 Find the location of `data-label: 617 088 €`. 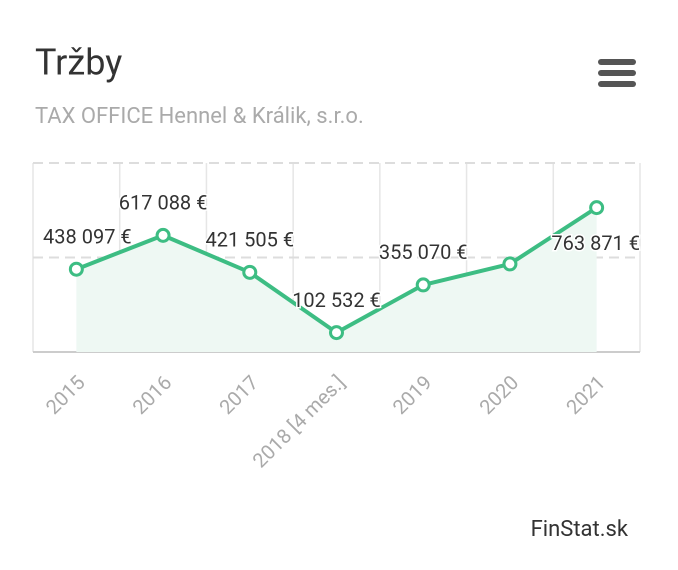

data-label: 617 088 € is located at coordinates (163, 203).